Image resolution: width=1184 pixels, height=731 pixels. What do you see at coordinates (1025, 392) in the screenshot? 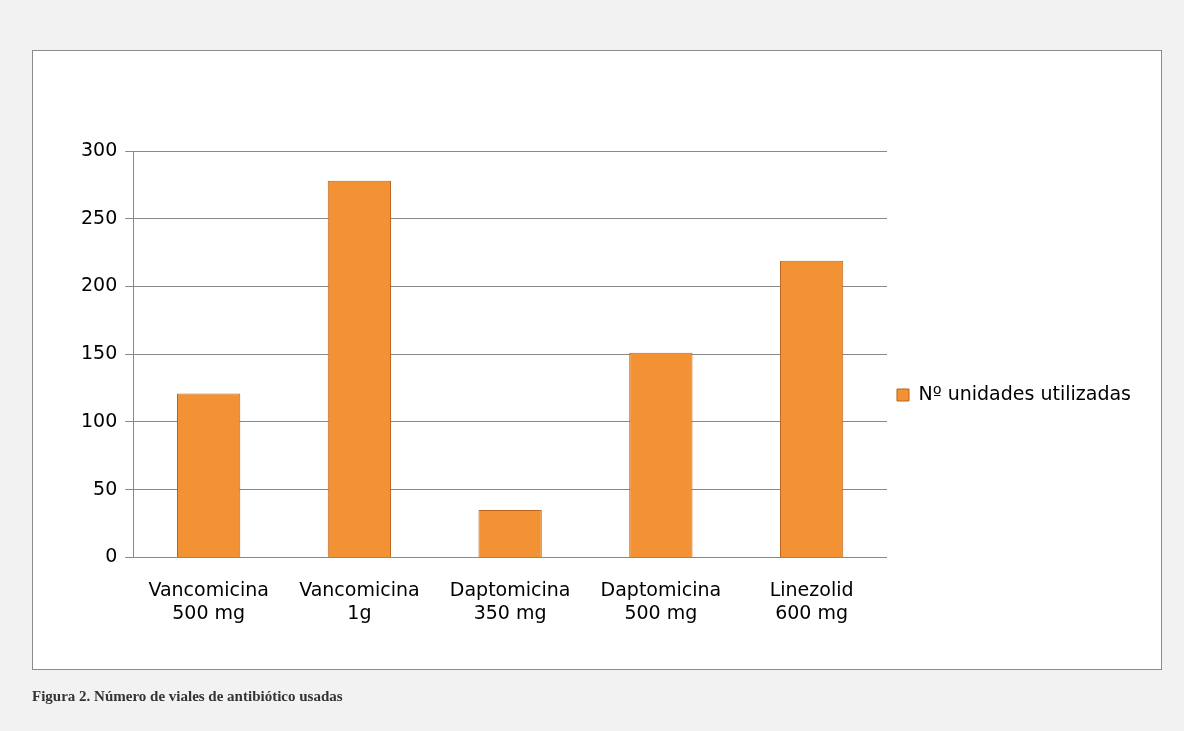
I see `legend-label: Nº unidades utilizadas` at bounding box center [1025, 392].